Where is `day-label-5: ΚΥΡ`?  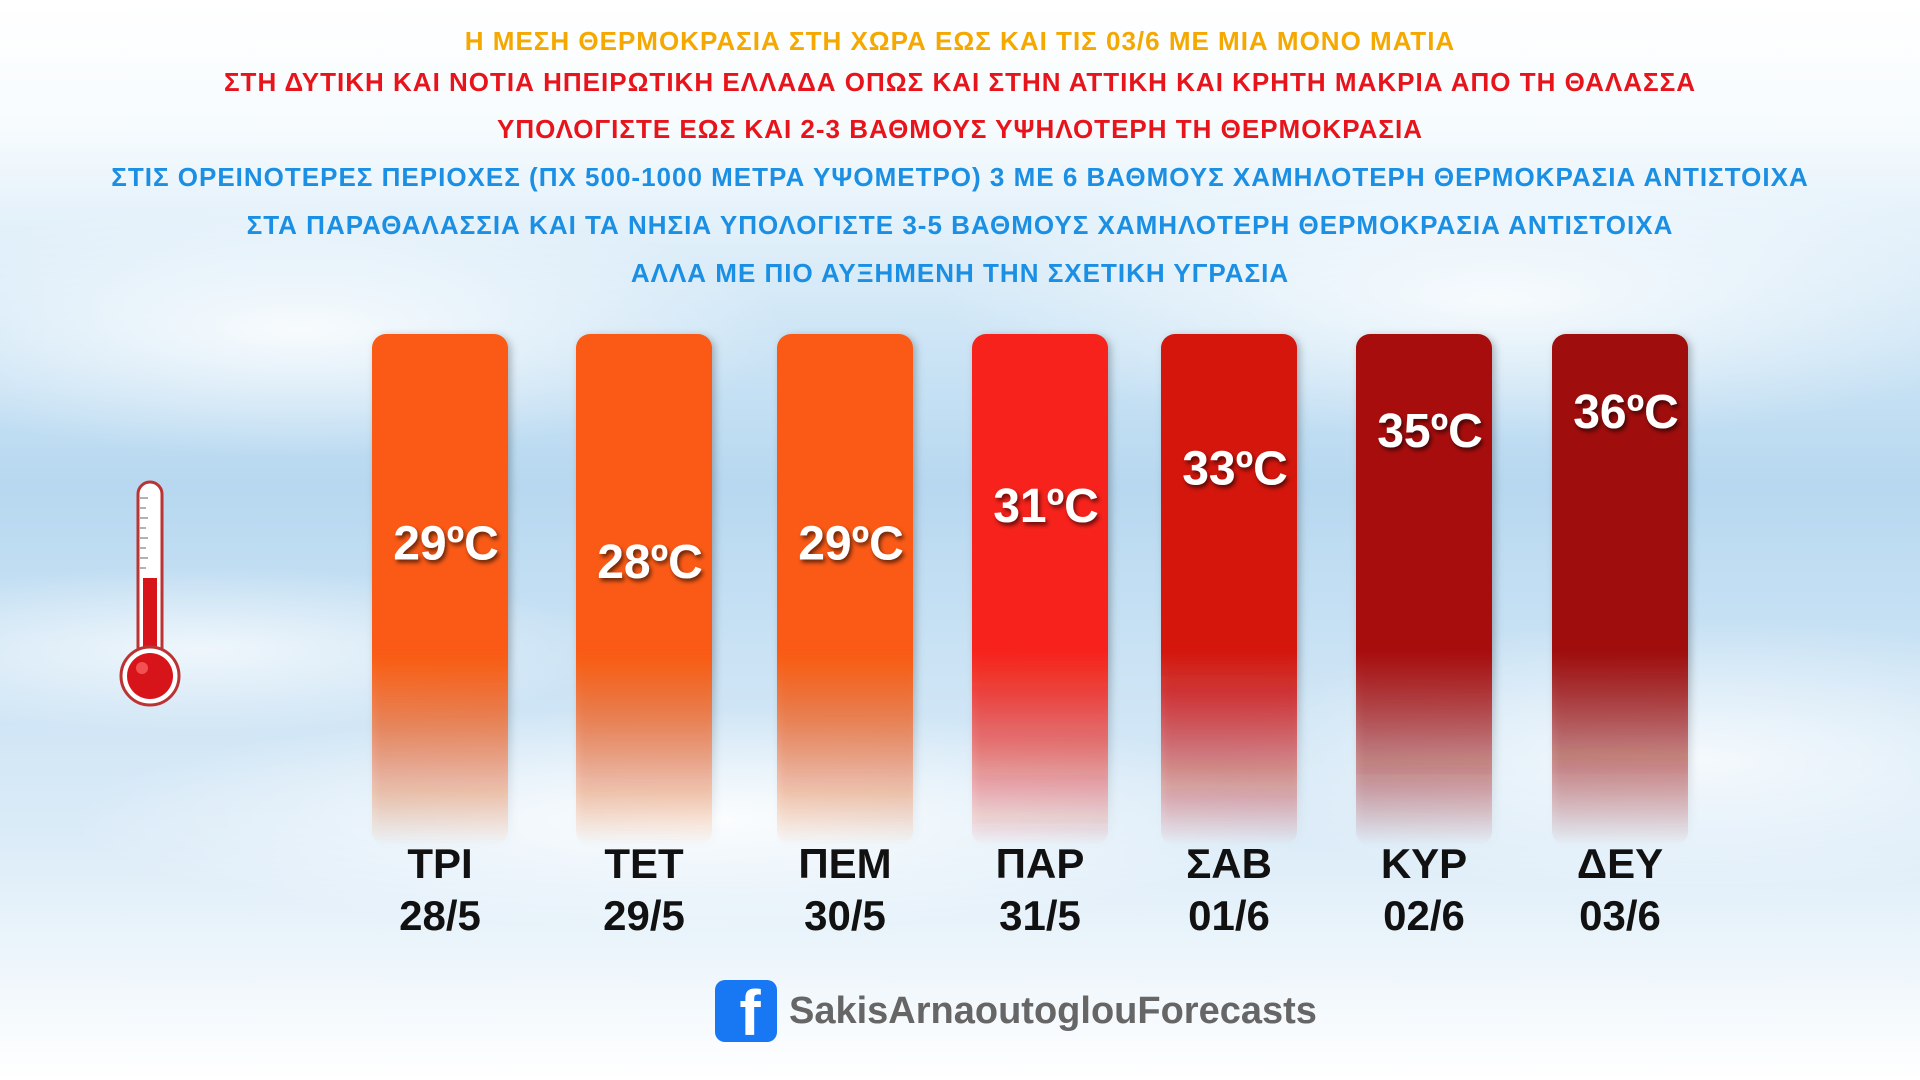
day-label-5: ΚΥΡ is located at coordinates (1424, 863).